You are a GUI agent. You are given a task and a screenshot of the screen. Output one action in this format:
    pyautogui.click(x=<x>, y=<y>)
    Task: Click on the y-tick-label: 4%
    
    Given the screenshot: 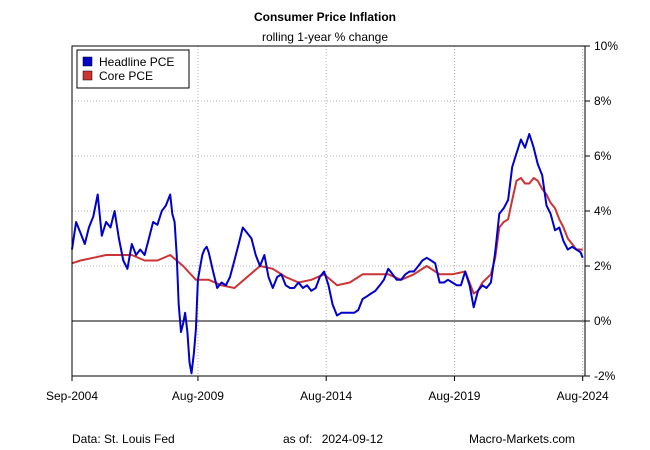 What is the action you would take?
    pyautogui.click(x=603, y=211)
    